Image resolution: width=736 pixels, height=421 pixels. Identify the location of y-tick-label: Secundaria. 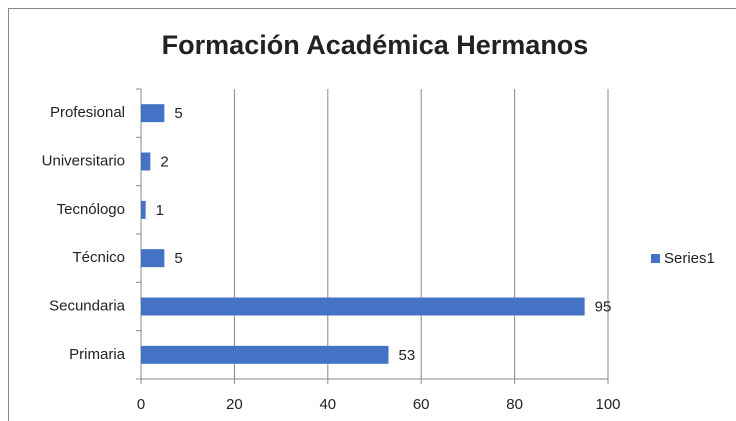
(87, 305).